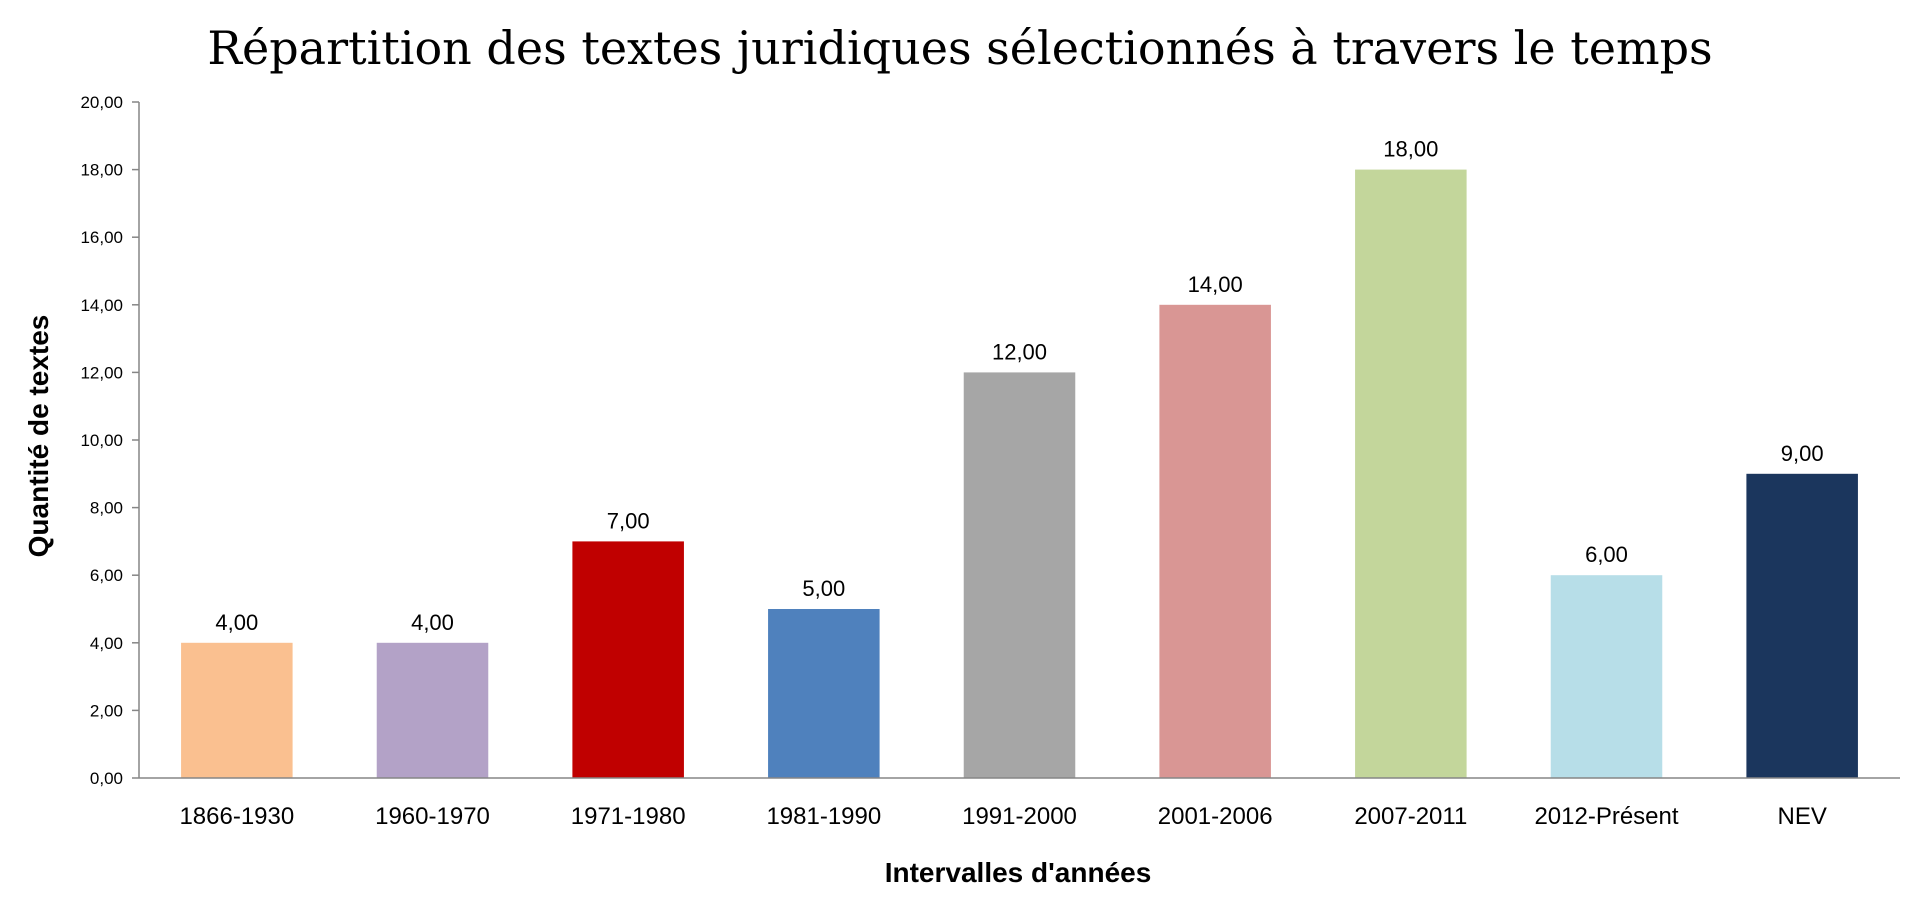 This screenshot has height=906, width=1921. I want to click on bar-1866-1930, so click(237, 710).